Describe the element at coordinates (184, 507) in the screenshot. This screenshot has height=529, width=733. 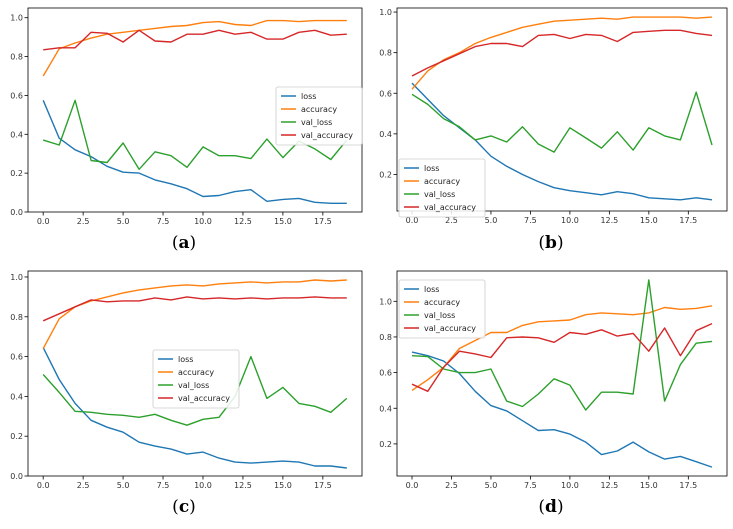
I see `panel-caption: (c)` at that location.